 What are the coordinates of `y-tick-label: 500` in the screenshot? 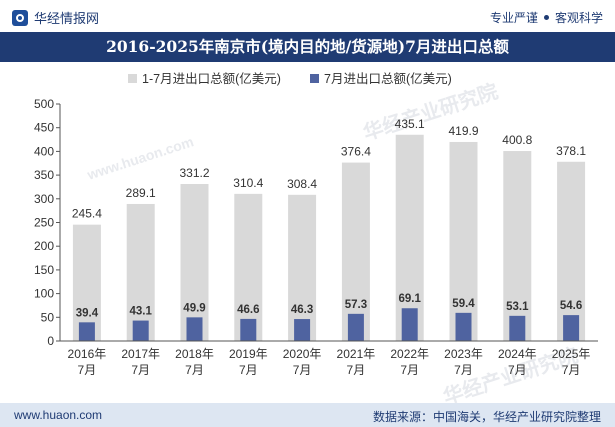 It's located at (44, 104).